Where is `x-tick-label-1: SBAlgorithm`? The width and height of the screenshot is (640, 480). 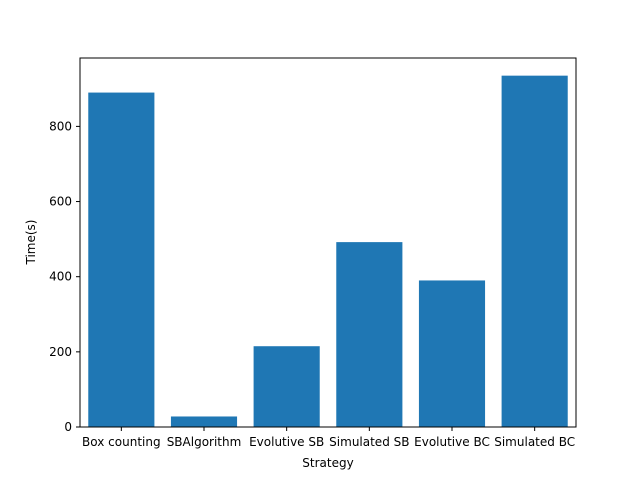 x-tick-label-1: SBAlgorithm is located at coordinates (204, 442).